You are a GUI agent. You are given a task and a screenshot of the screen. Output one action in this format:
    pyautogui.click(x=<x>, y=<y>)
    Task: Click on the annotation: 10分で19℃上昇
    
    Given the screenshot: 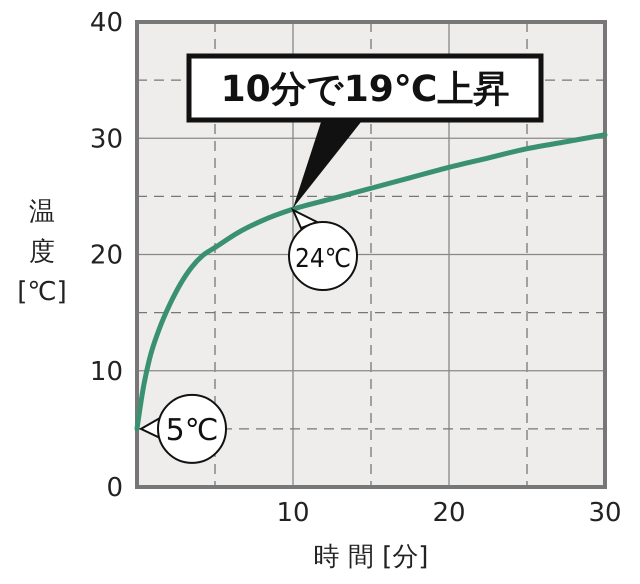 What is the action you would take?
    pyautogui.click(x=365, y=89)
    